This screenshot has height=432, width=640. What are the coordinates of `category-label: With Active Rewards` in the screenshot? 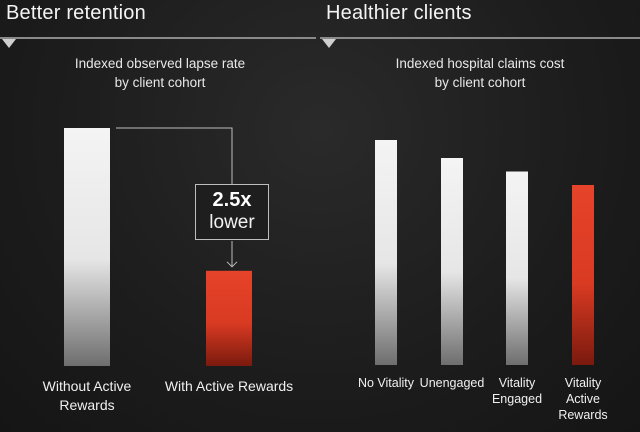 It's located at (229, 386).